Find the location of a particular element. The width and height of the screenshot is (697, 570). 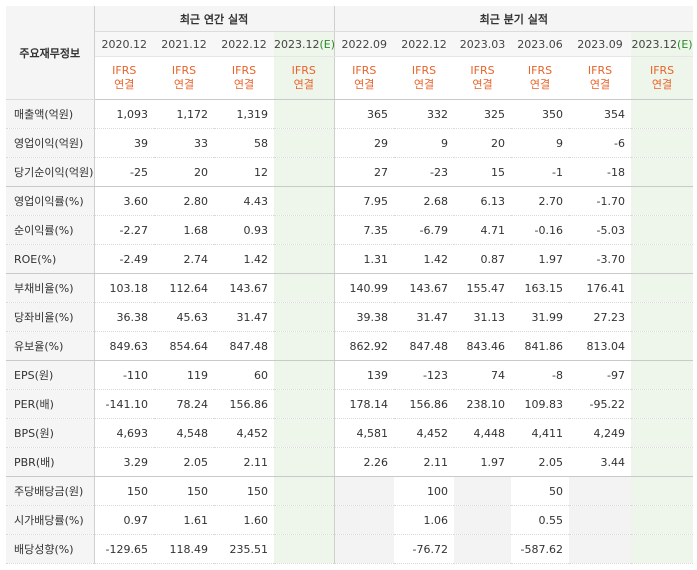

value-cell: 4,411 is located at coordinates (540, 433).